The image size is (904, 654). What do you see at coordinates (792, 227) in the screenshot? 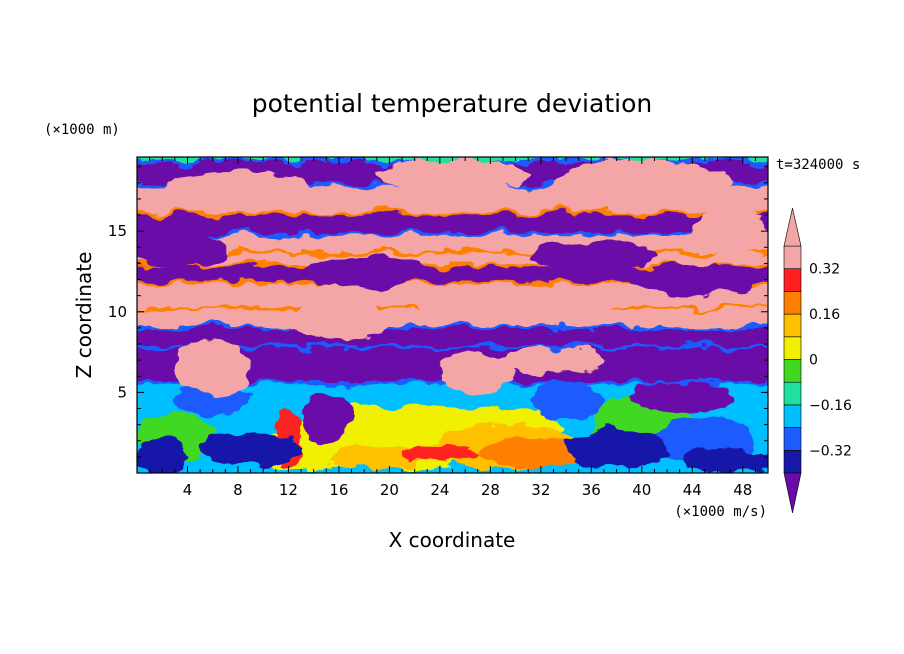
I see `colorbar-extend-max` at bounding box center [792, 227].